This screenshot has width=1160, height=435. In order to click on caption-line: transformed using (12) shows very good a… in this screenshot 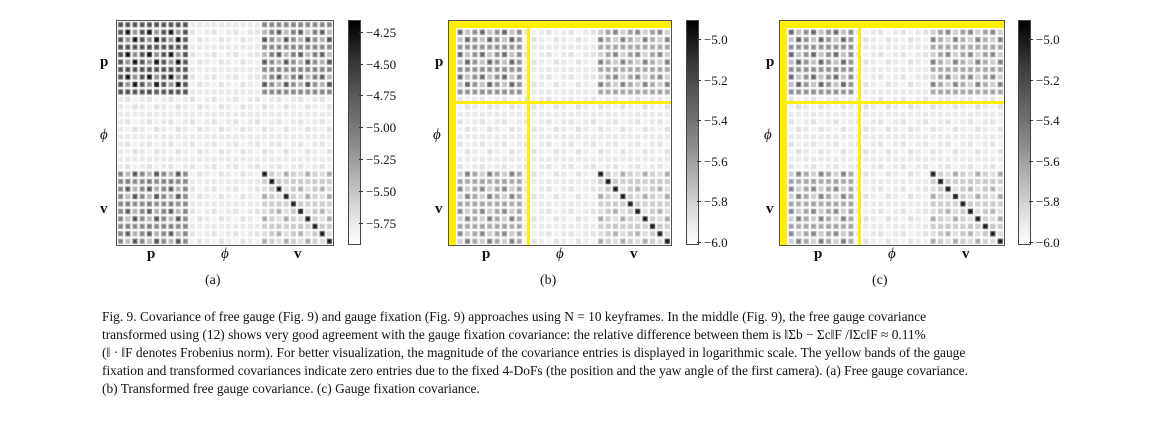, I will do `click(514, 334)`.